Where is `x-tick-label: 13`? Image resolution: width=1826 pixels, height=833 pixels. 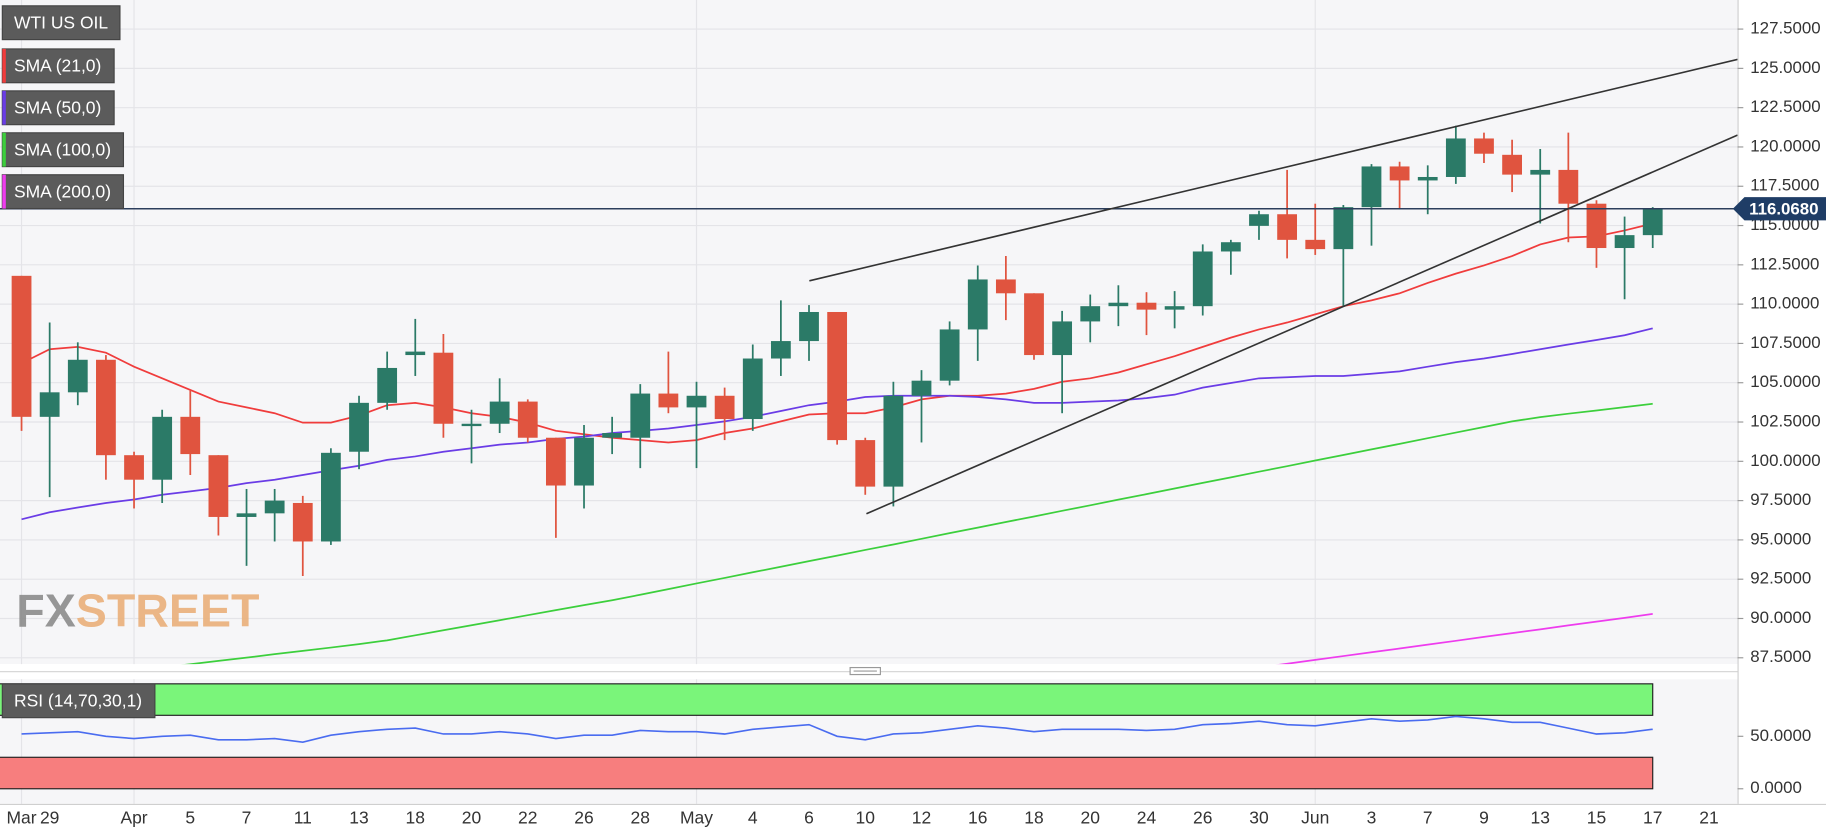 x-tick-label: 13 is located at coordinates (358, 818).